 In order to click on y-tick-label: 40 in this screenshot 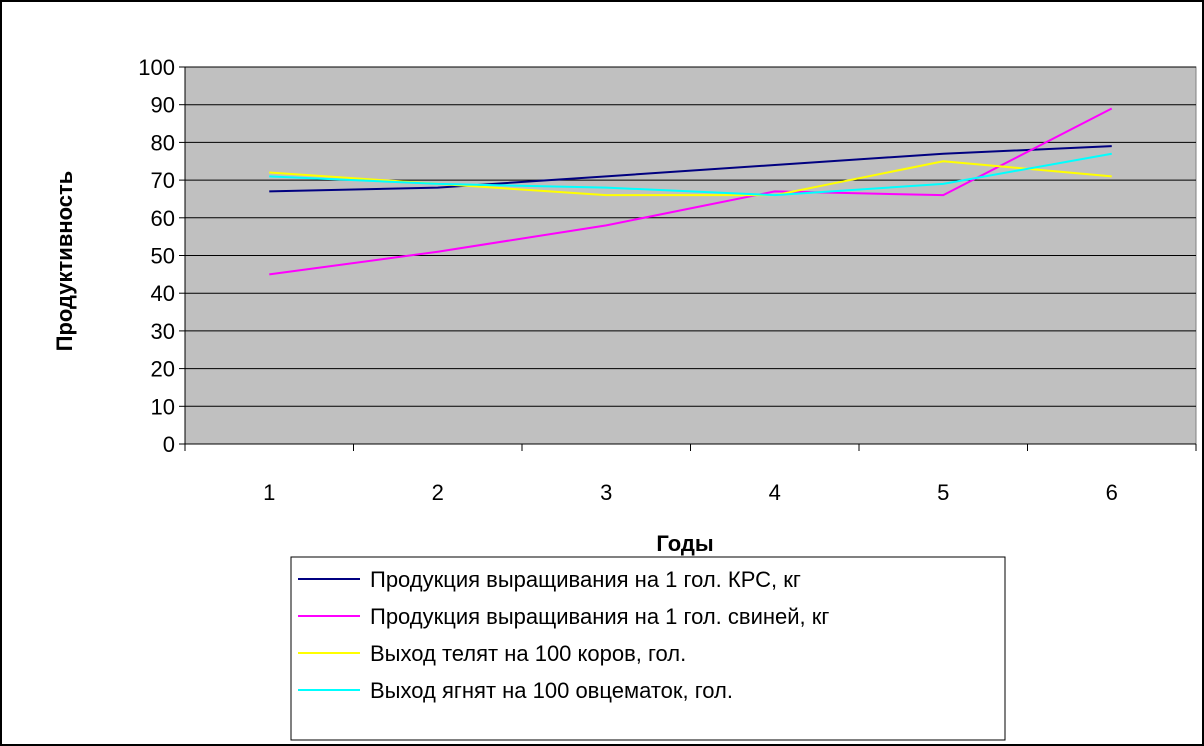, I will do `click(163, 293)`.